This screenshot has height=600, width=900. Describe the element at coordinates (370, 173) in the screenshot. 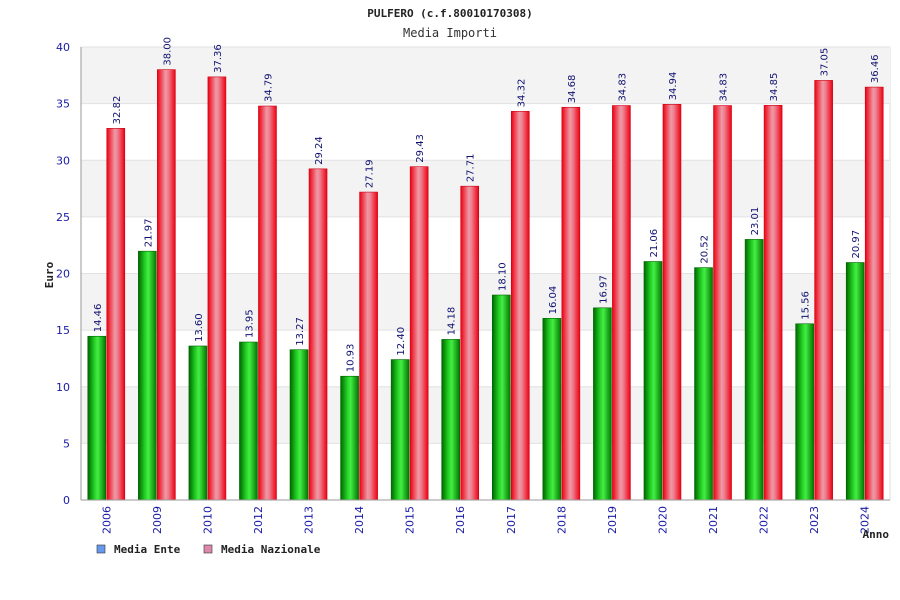

I see `value-label: 27.19` at that location.